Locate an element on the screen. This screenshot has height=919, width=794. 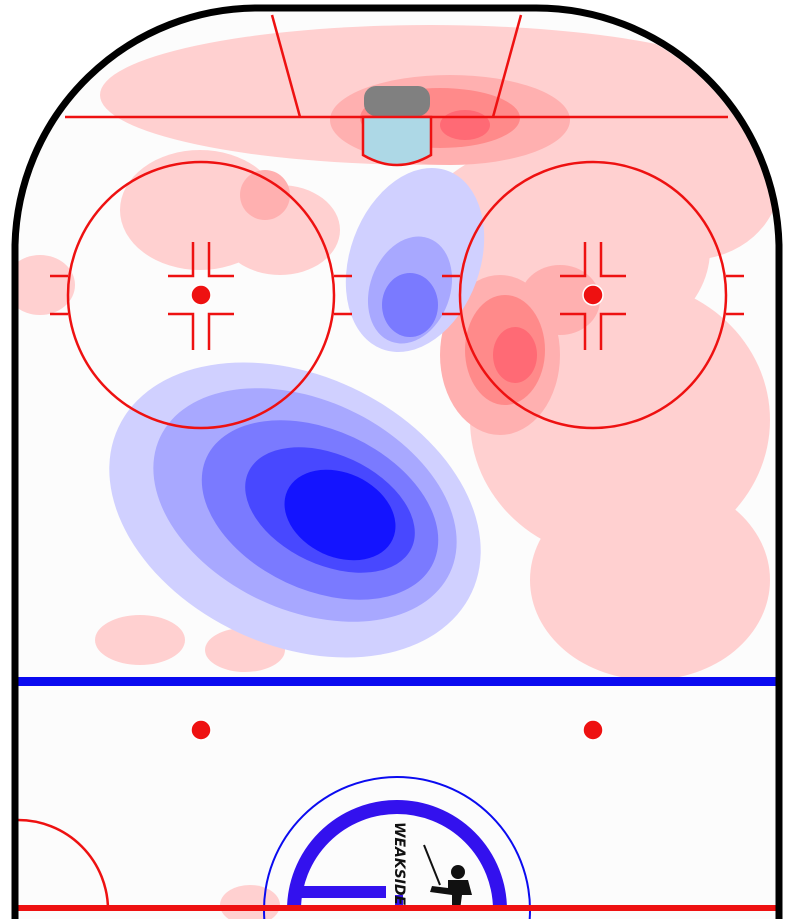
center-red-line is located at coordinates (397, 908).